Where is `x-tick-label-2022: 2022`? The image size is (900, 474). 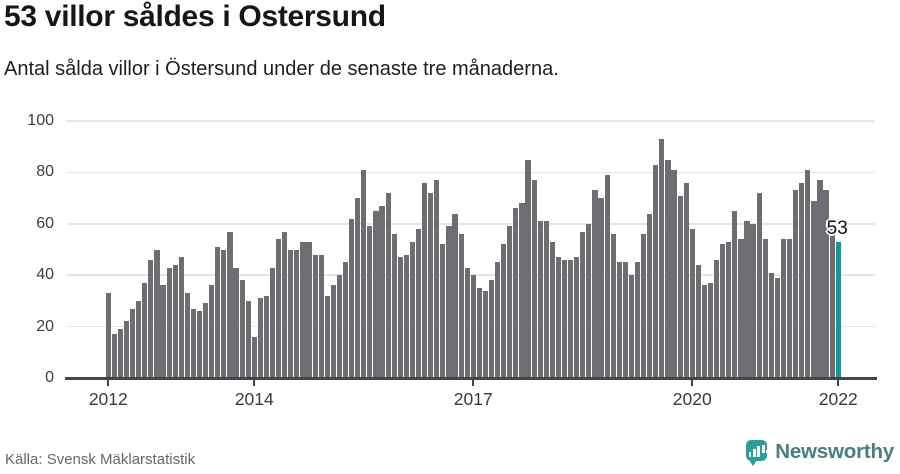
x-tick-label-2022: 2022 is located at coordinates (838, 399).